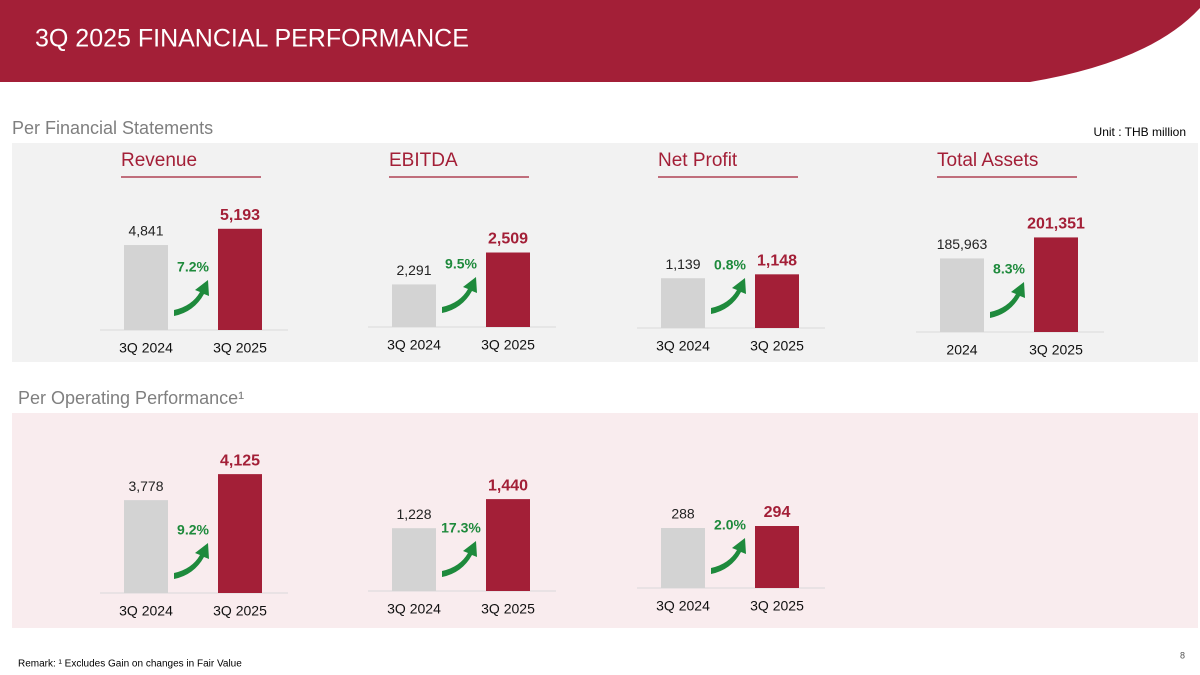 Image resolution: width=1200 pixels, height=675 pixels. Describe the element at coordinates (730, 525) in the screenshot. I see `growth-label: 2.0%` at that location.